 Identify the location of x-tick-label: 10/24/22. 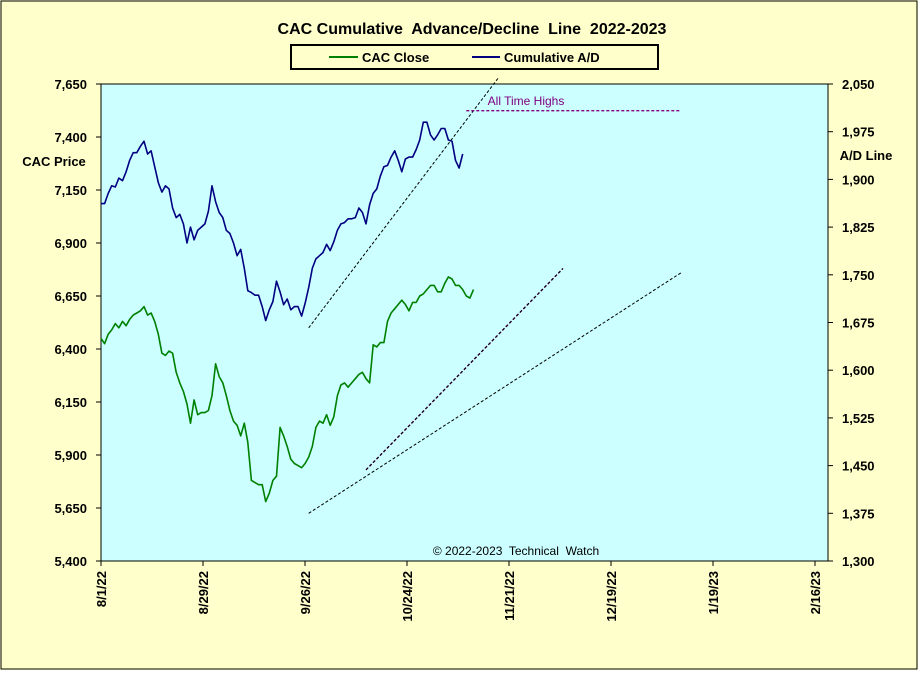
(407, 596).